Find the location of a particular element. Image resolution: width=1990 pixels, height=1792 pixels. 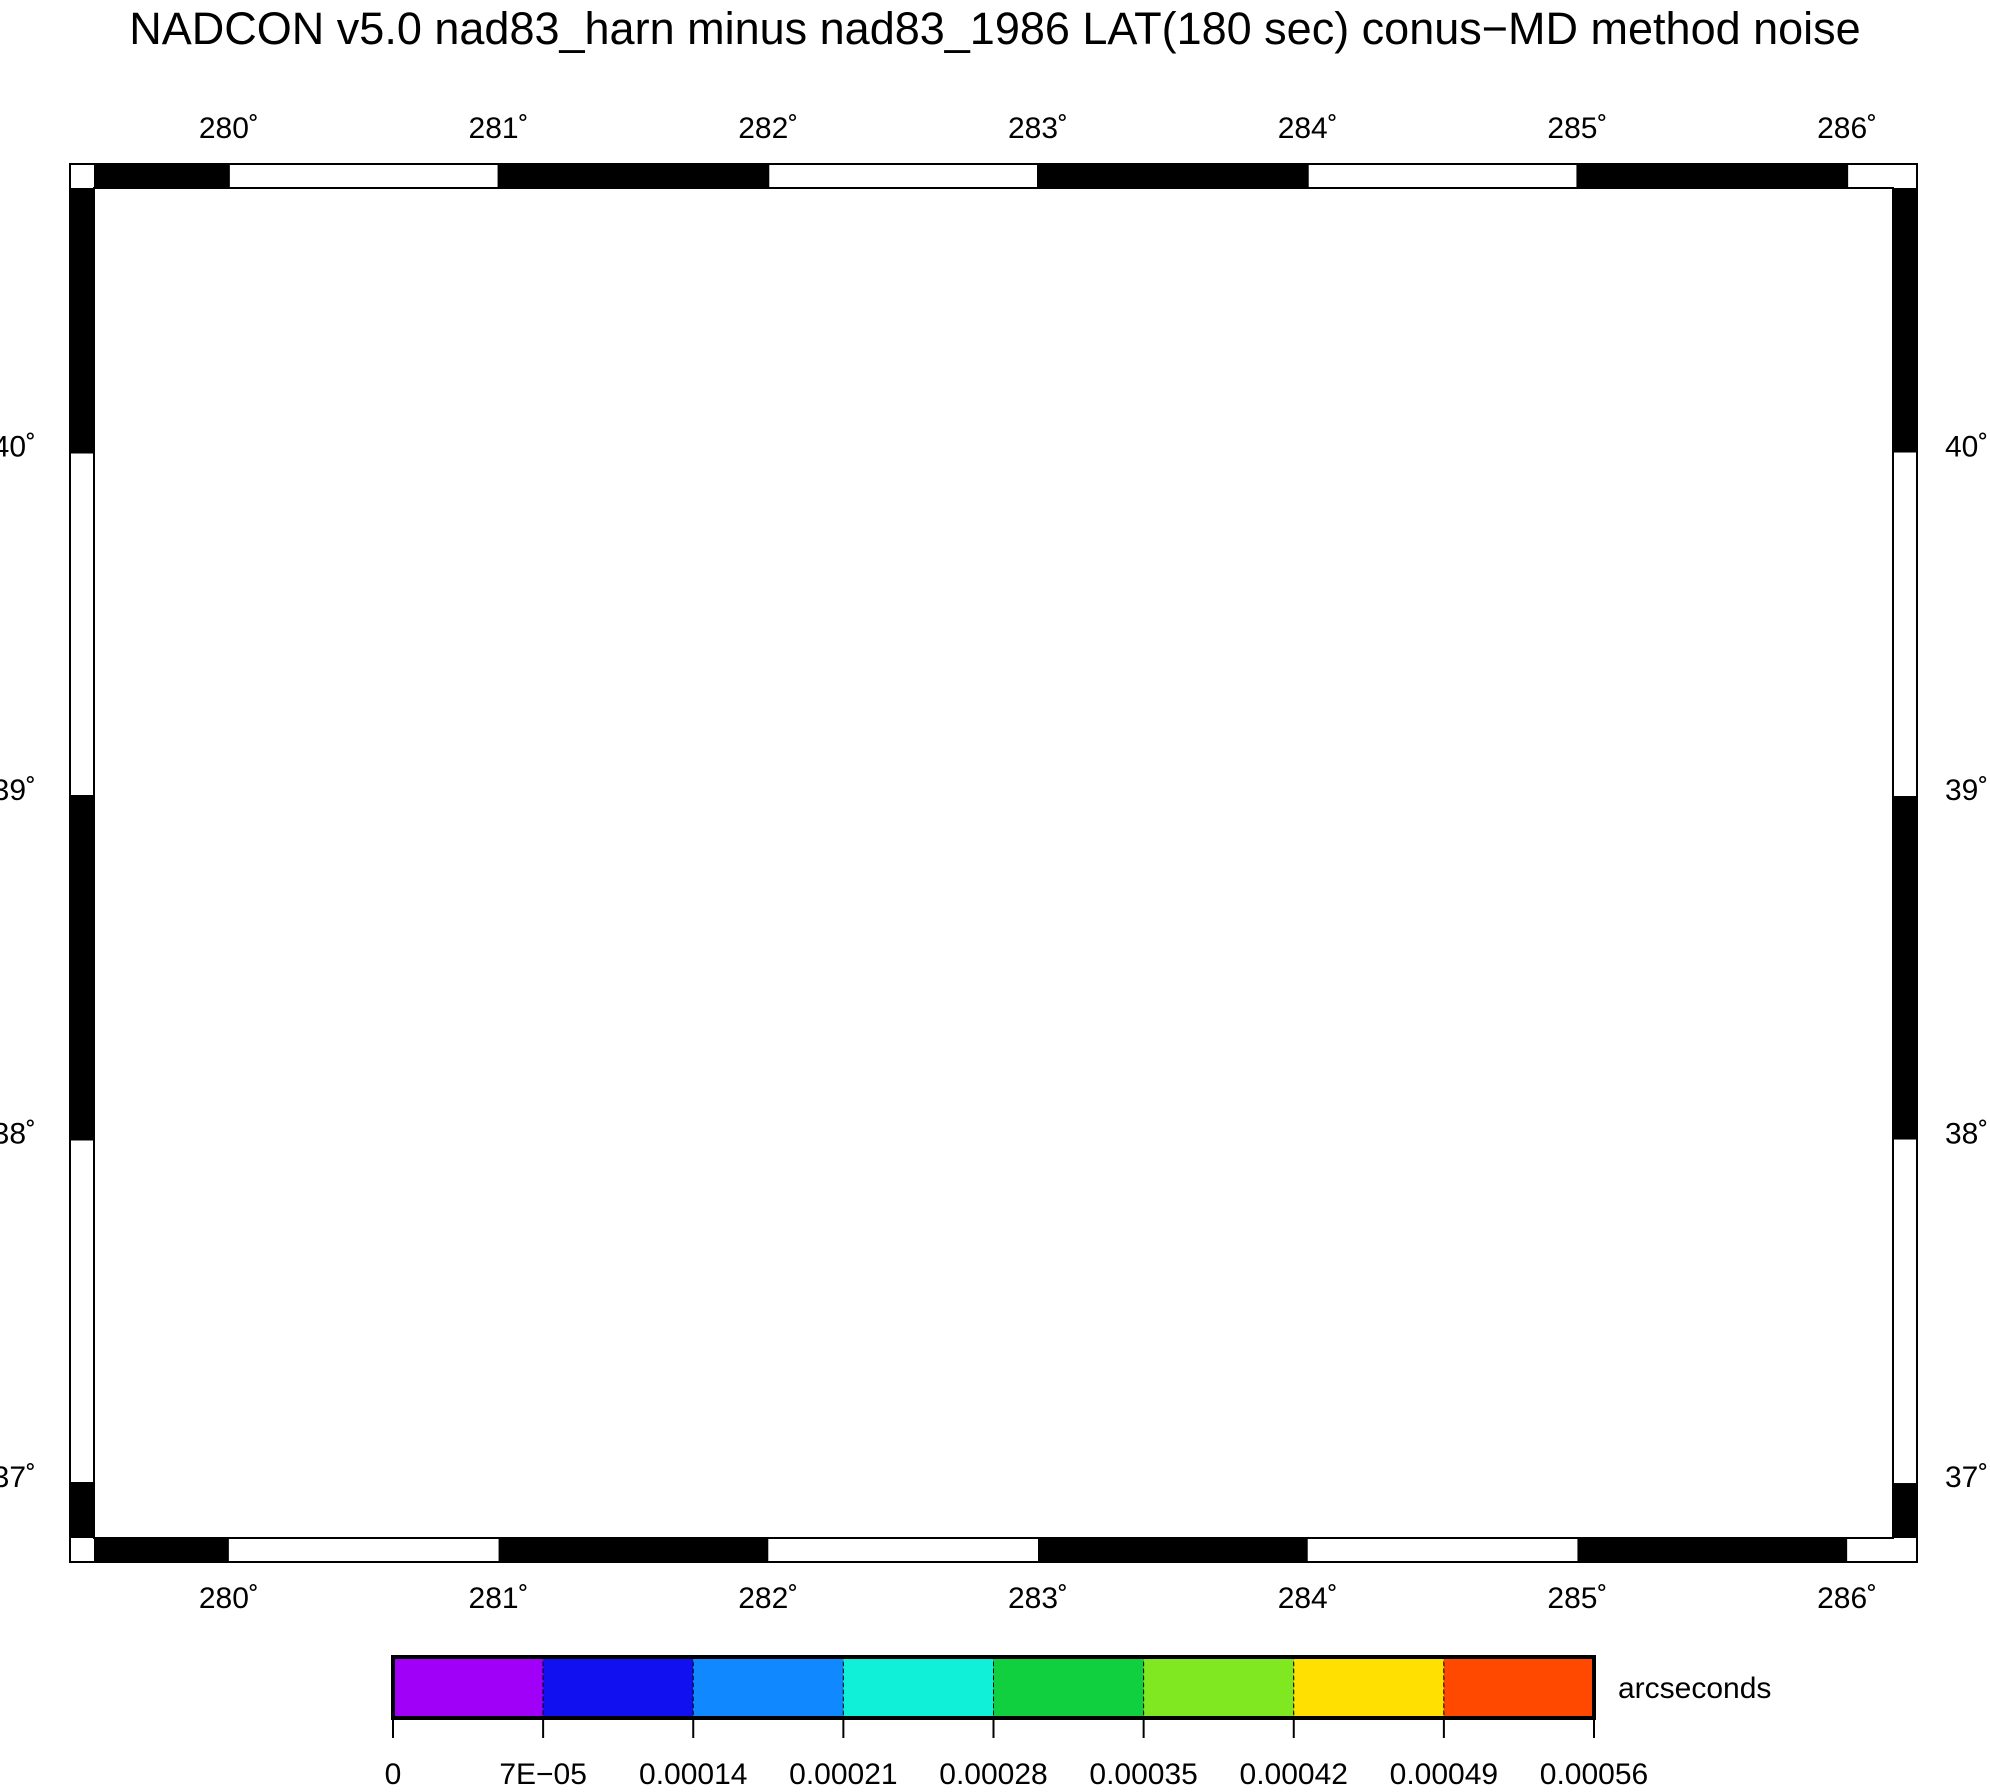

colorbar-tick-label: 0.00049 is located at coordinates (1444, 1774).